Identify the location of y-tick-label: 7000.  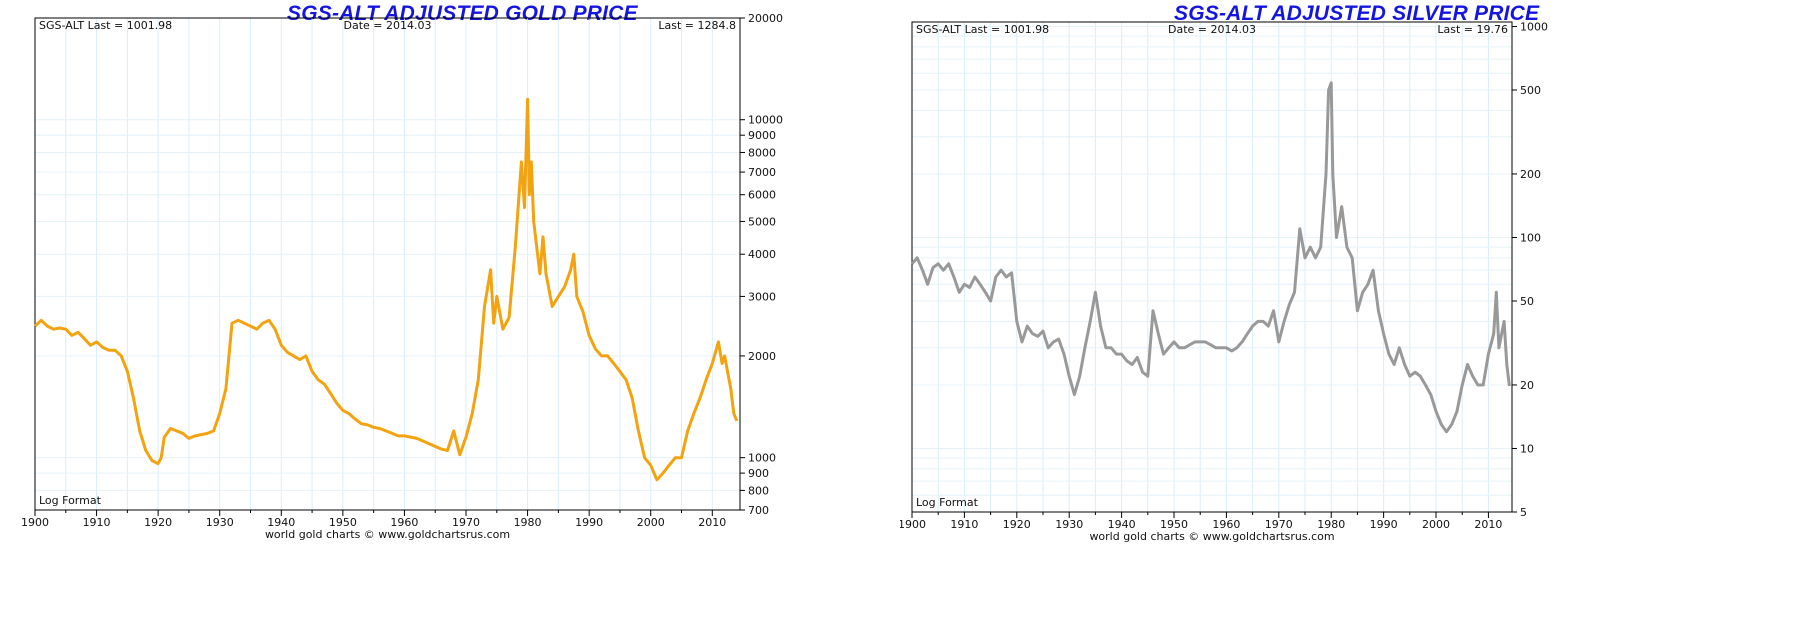
(762, 172).